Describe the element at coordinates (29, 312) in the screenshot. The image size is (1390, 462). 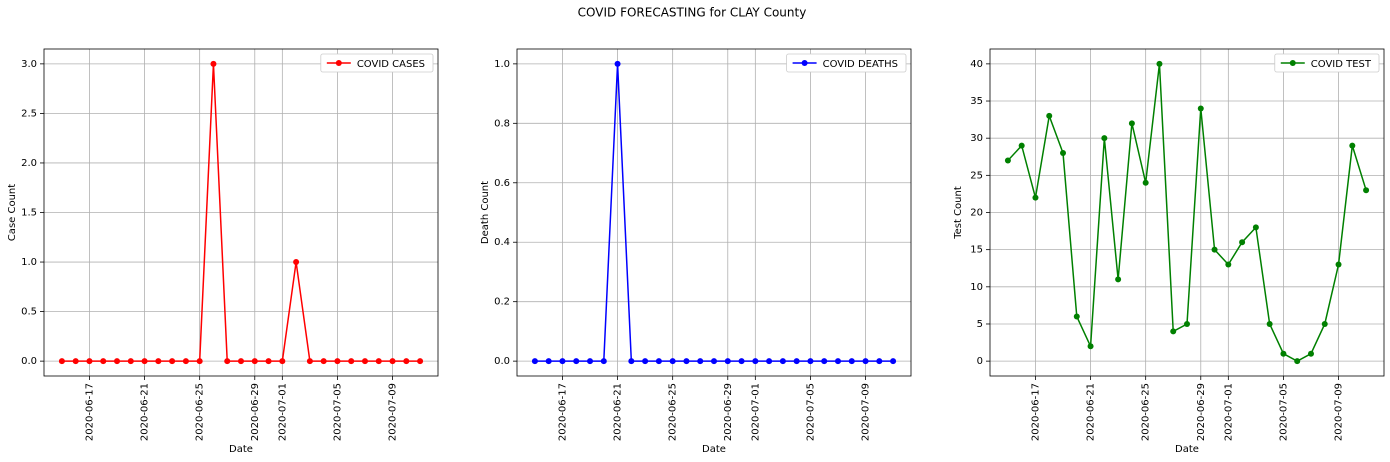
I see `y-tick-label: 0.5` at that location.